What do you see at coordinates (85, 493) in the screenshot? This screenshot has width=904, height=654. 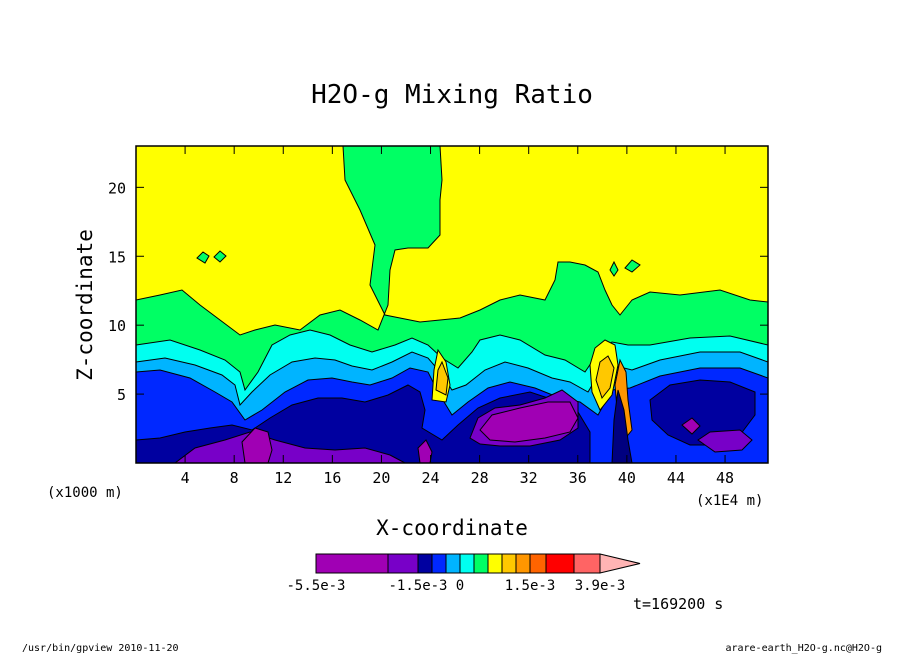 I see `x-unit-left: (x1000 m)` at bounding box center [85, 493].